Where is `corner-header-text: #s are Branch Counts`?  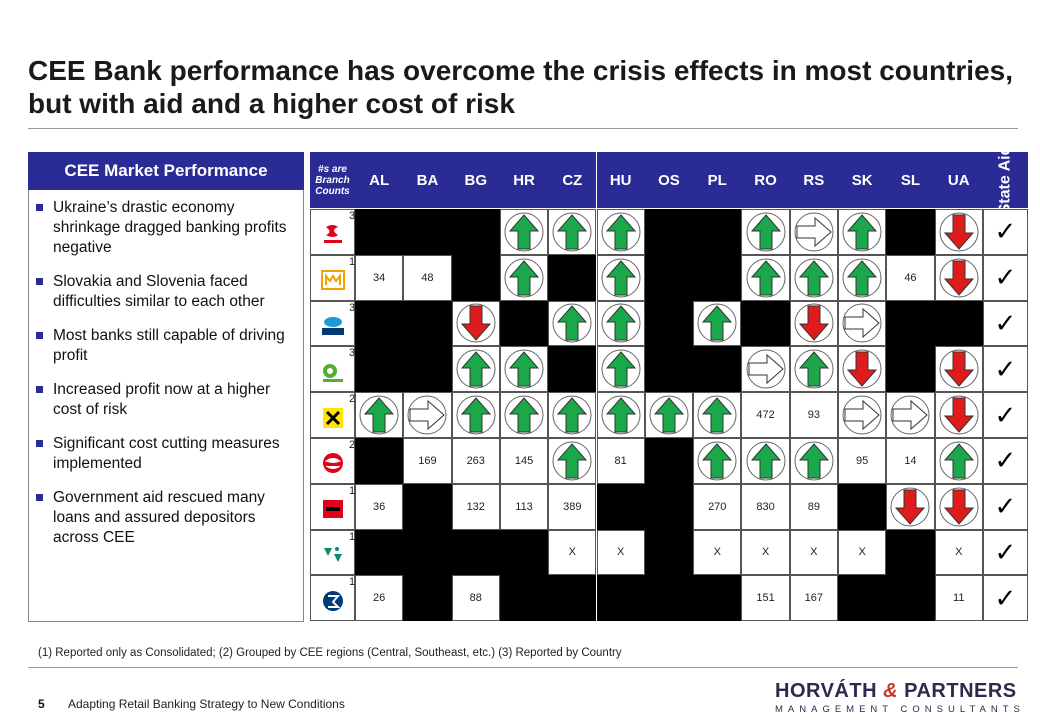 corner-header-text: #s are Branch Counts is located at coordinates (332, 180).